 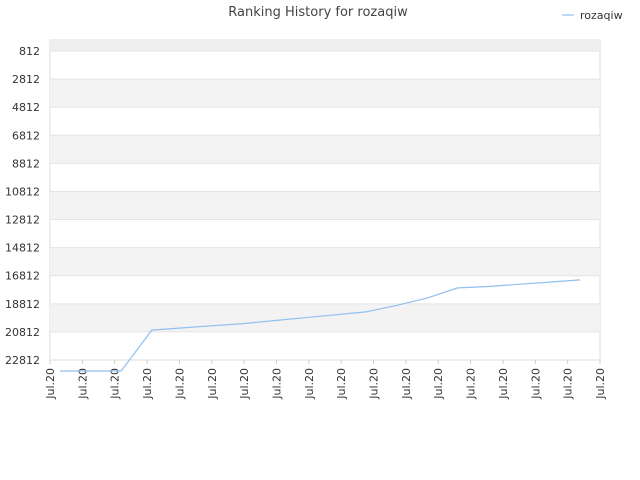 What do you see at coordinates (318, 12) in the screenshot?
I see `chart-title: Ranking History for rozaqiw` at bounding box center [318, 12].